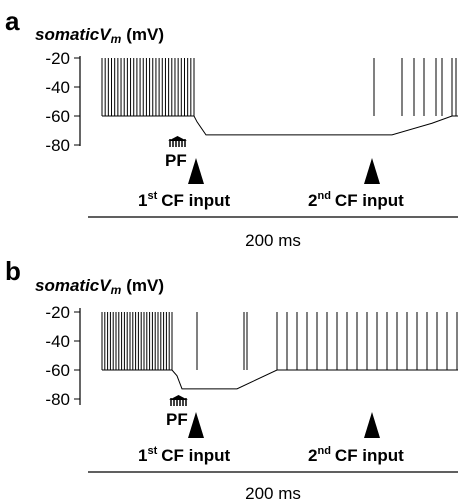 The height and width of the screenshot is (503, 458). I want to click on cf-arrow-2-a, so click(372, 171).